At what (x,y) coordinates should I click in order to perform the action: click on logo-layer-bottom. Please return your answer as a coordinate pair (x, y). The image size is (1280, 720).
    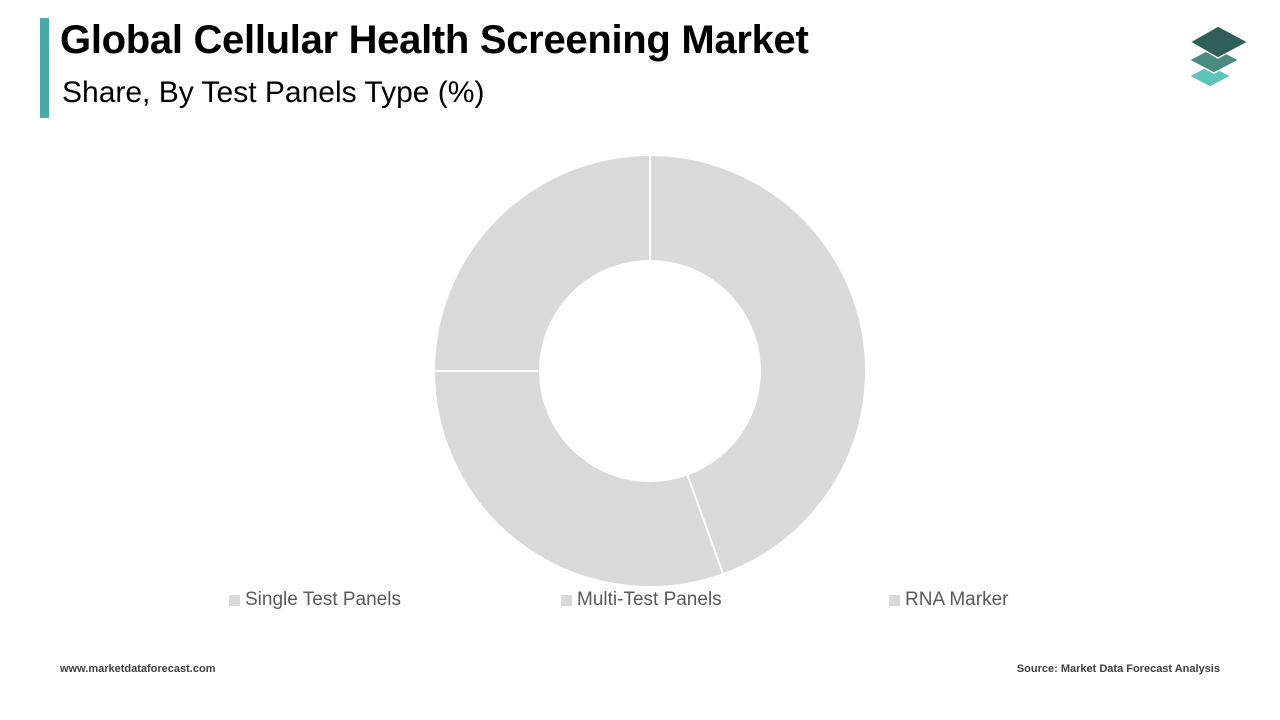
    Looking at the image, I should click on (1210, 76).